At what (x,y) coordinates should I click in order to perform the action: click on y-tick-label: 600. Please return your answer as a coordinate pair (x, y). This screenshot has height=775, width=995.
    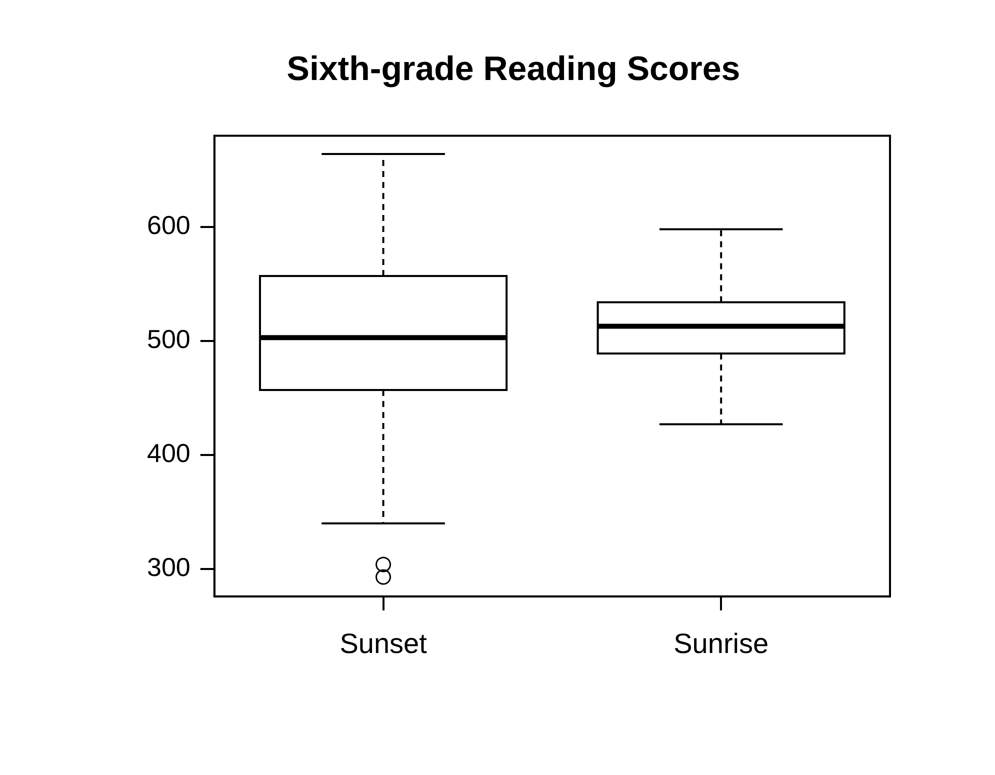
    Looking at the image, I should click on (168, 225).